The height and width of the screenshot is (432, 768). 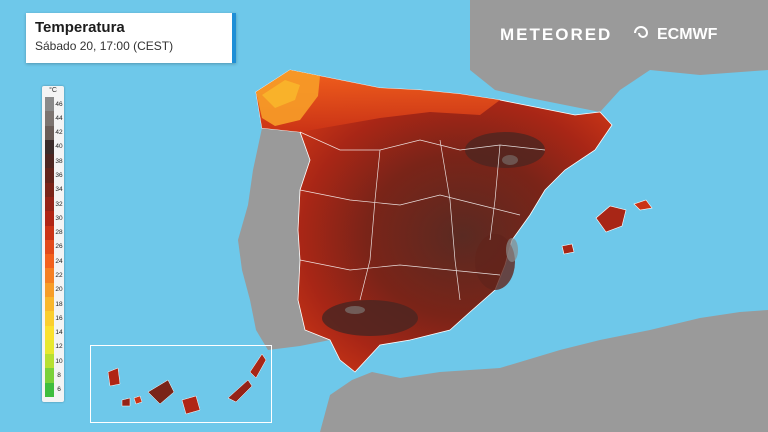 I want to click on mallorca-island, so click(x=611, y=219).